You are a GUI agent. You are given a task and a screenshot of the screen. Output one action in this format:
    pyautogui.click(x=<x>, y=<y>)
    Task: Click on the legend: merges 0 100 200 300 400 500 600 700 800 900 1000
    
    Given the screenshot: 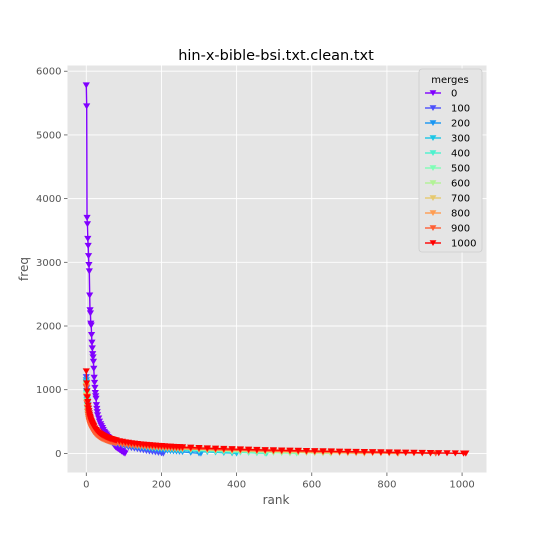 What is the action you would take?
    pyautogui.click(x=450, y=160)
    